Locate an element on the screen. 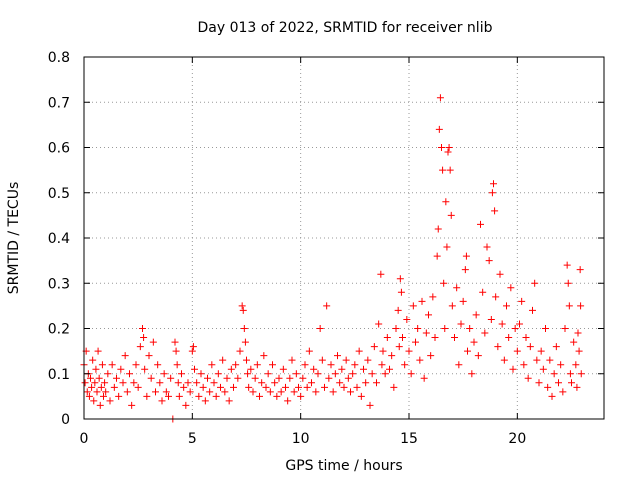 The height and width of the screenshot is (480, 640). y-tick-label: 0.4 is located at coordinates (59, 239).